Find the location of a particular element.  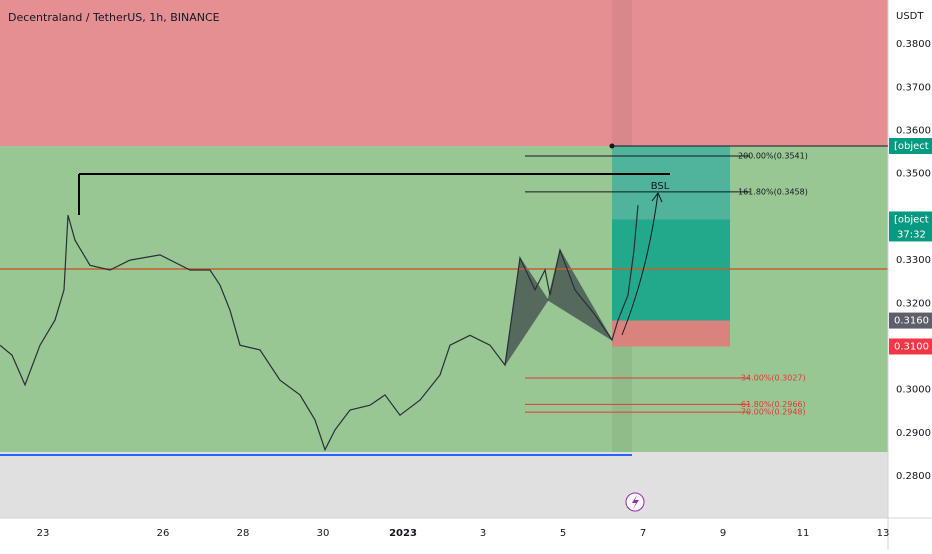

fib-label: -34.00%(0.3027) is located at coordinates (772, 378).